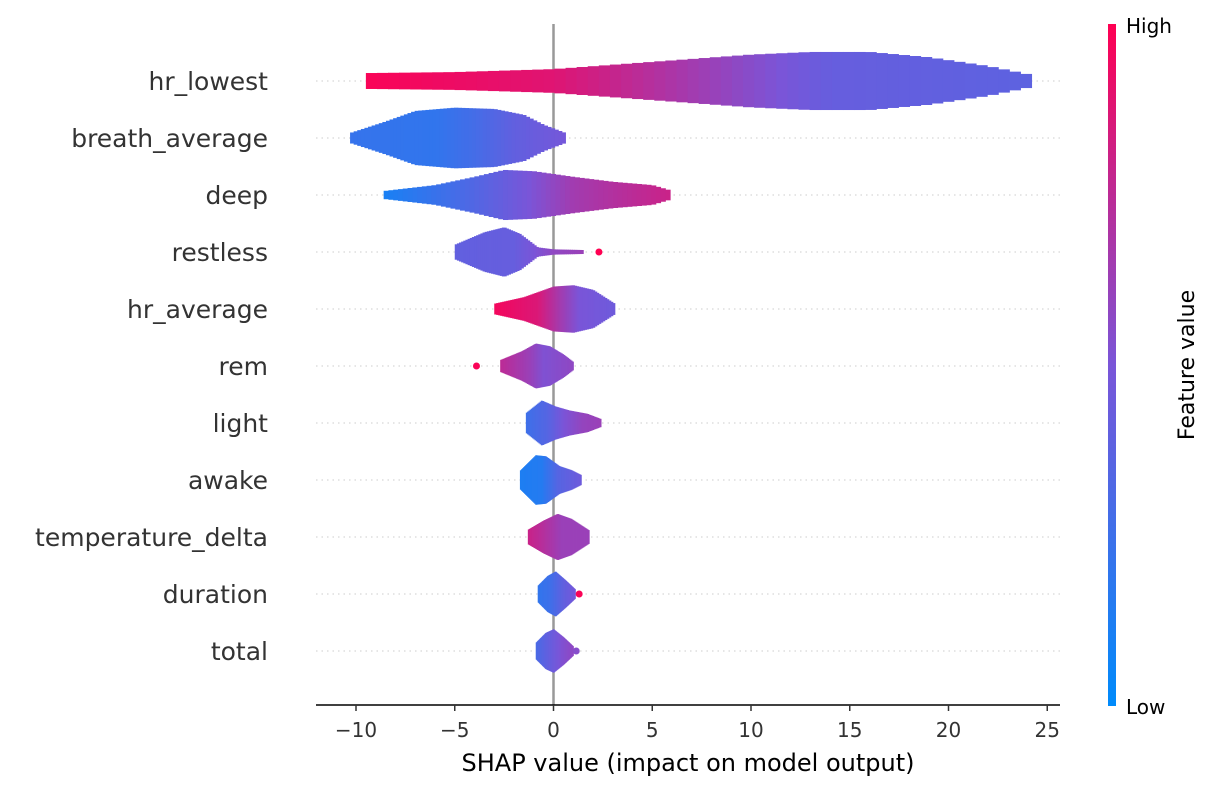 This screenshot has width=1216, height=792. I want to click on feature-label-deep: deep, so click(237, 195).